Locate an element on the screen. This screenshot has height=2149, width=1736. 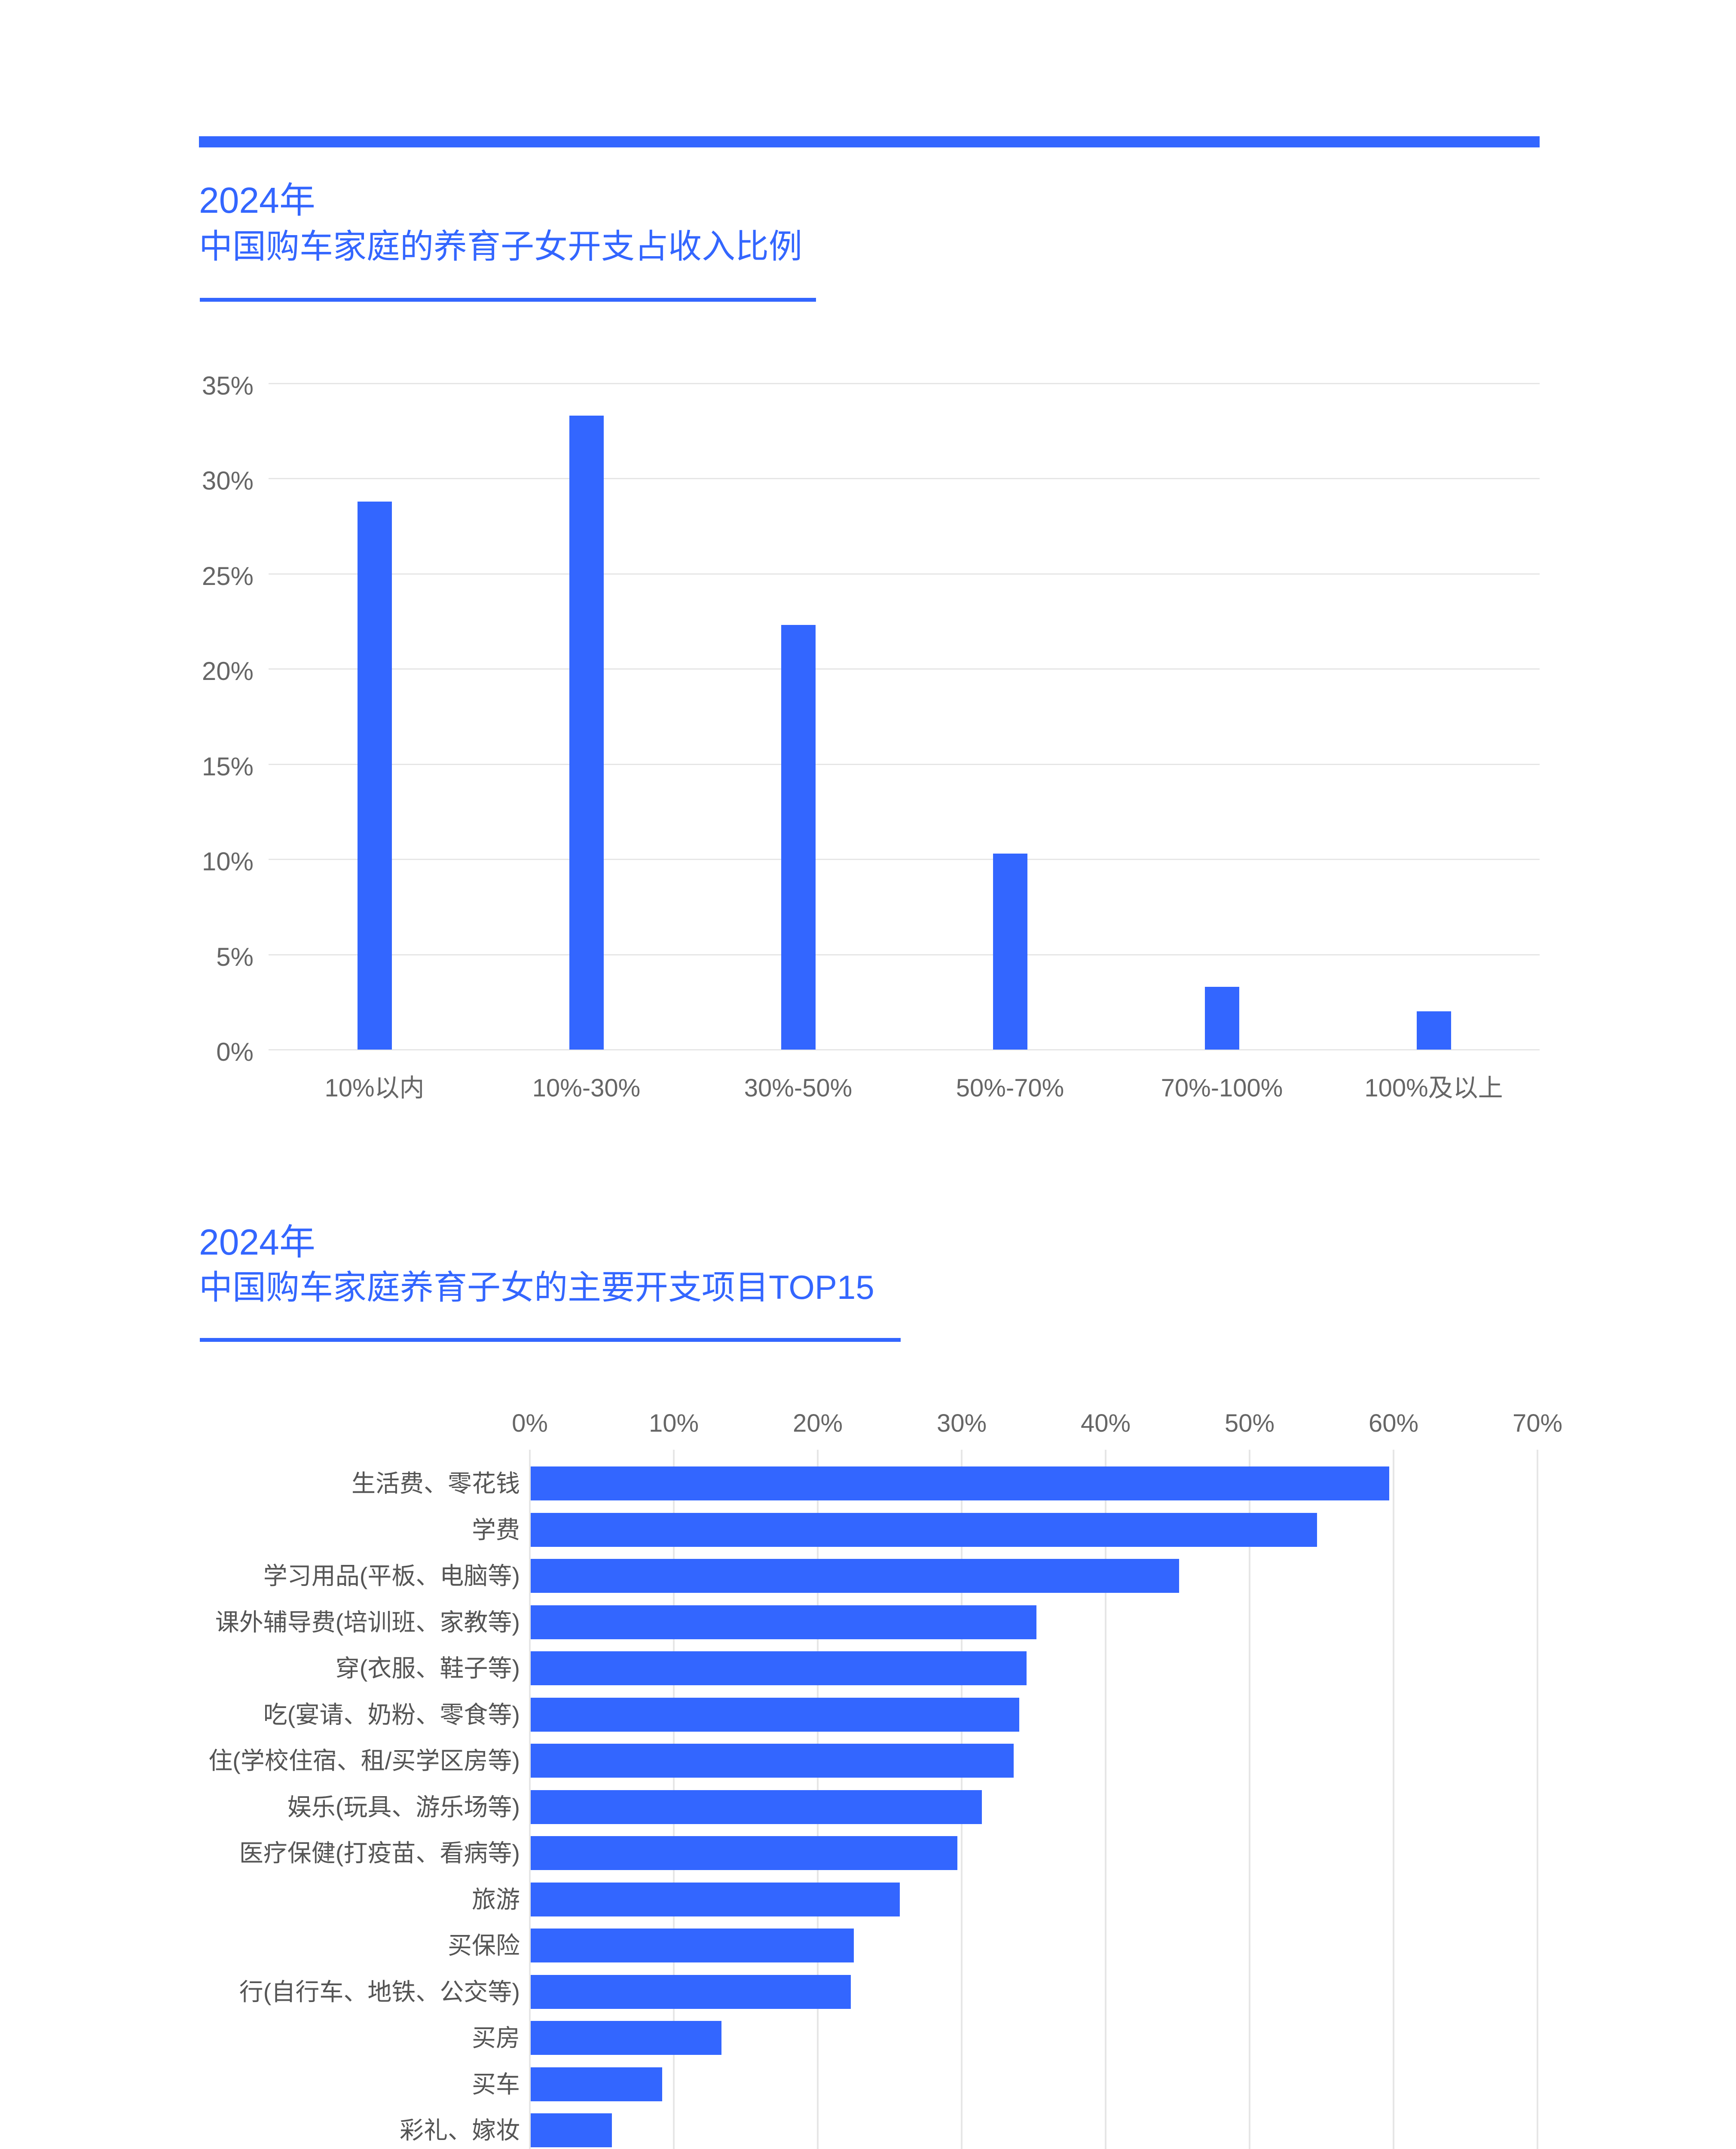
x-tick-label: 40% is located at coordinates (1105, 1423).